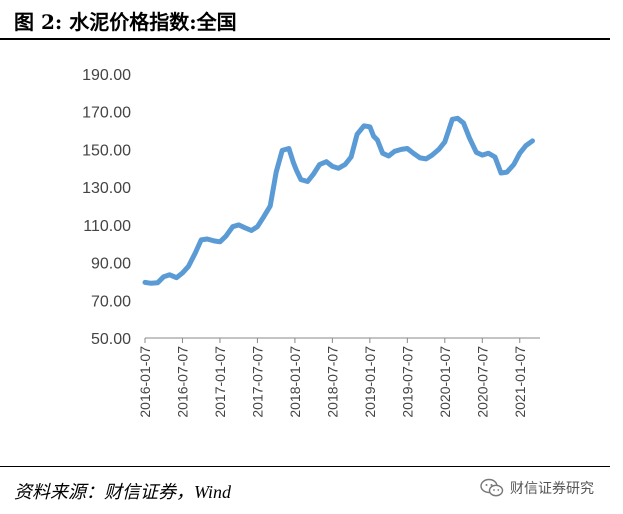 The height and width of the screenshot is (514, 623). Describe the element at coordinates (182, 382) in the screenshot. I see `x-tick-label: 2016-07-07` at that location.